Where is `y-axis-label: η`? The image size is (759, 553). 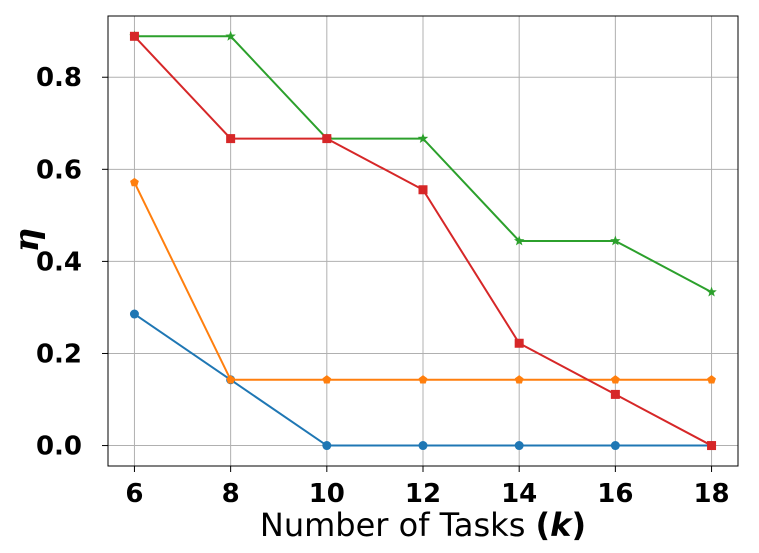 y-axis-label: η is located at coordinates (27, 240).